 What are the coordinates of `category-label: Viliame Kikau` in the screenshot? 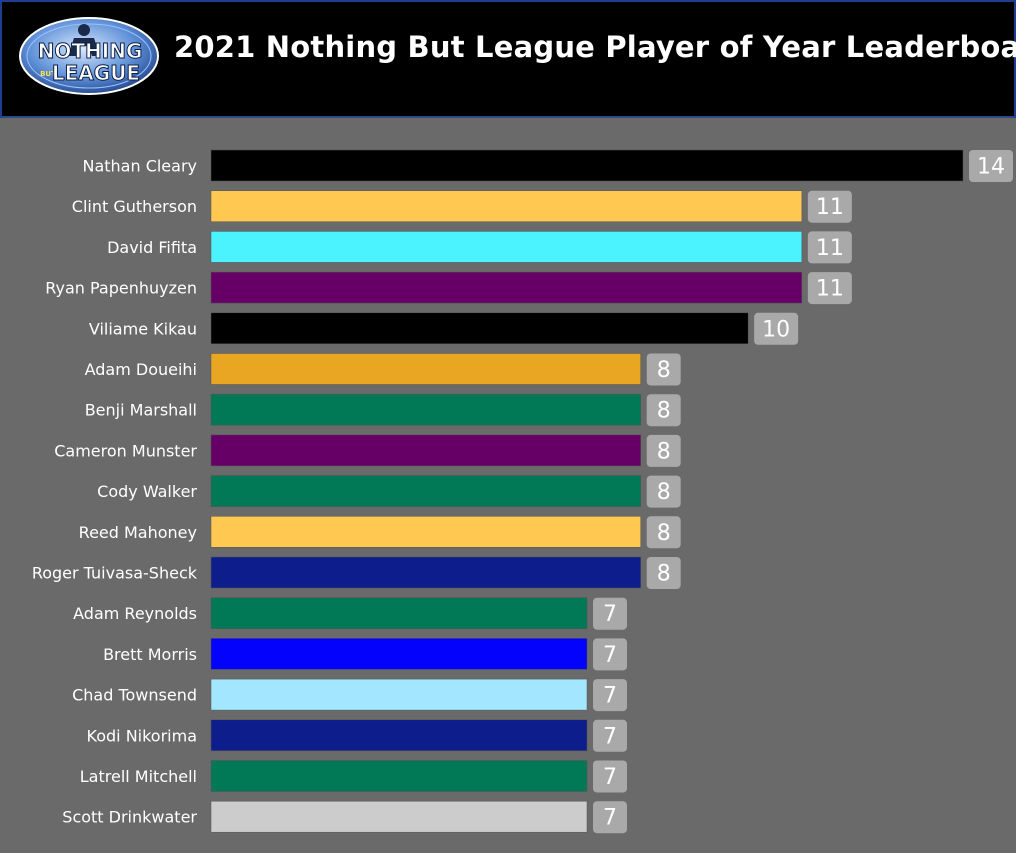 It's located at (143, 328).